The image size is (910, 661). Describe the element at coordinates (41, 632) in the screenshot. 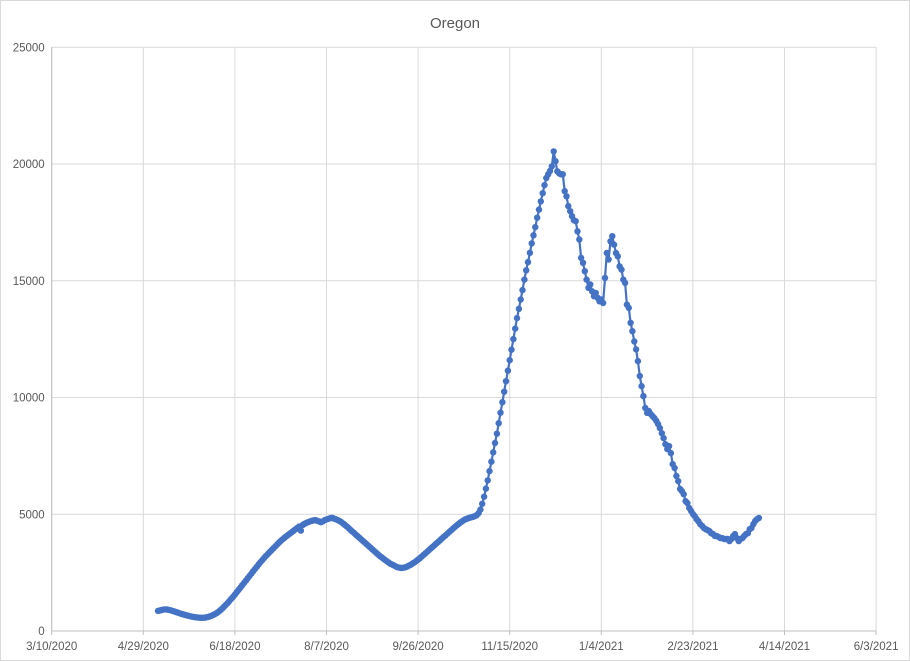

I see `y-tick-label: 0` at that location.